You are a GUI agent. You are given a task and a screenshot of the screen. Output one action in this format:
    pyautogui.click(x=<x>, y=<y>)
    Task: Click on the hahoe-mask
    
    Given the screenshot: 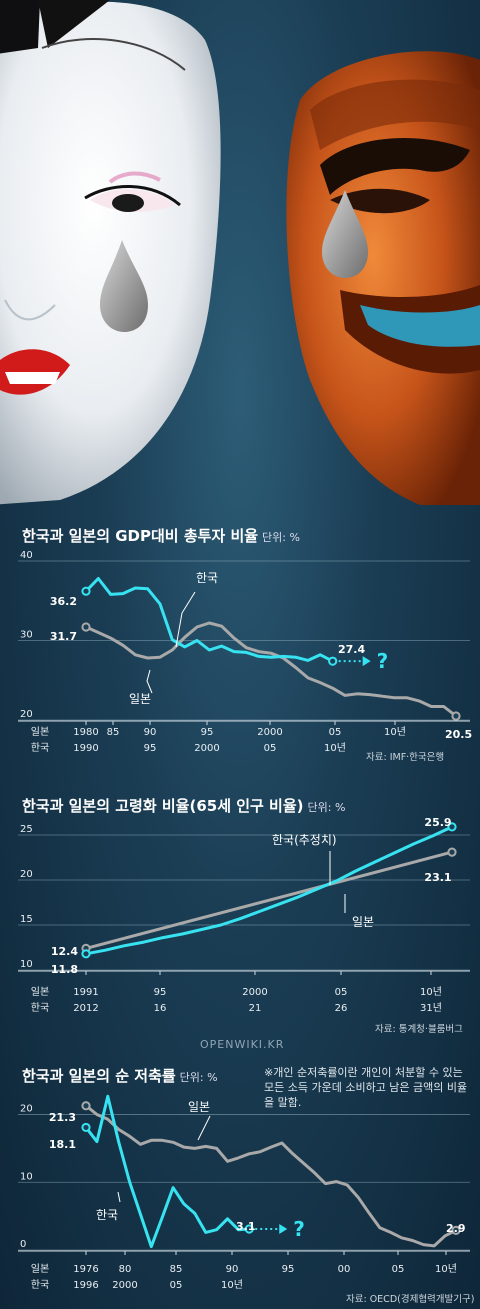 What is the action you would take?
    pyautogui.click(x=383, y=278)
    